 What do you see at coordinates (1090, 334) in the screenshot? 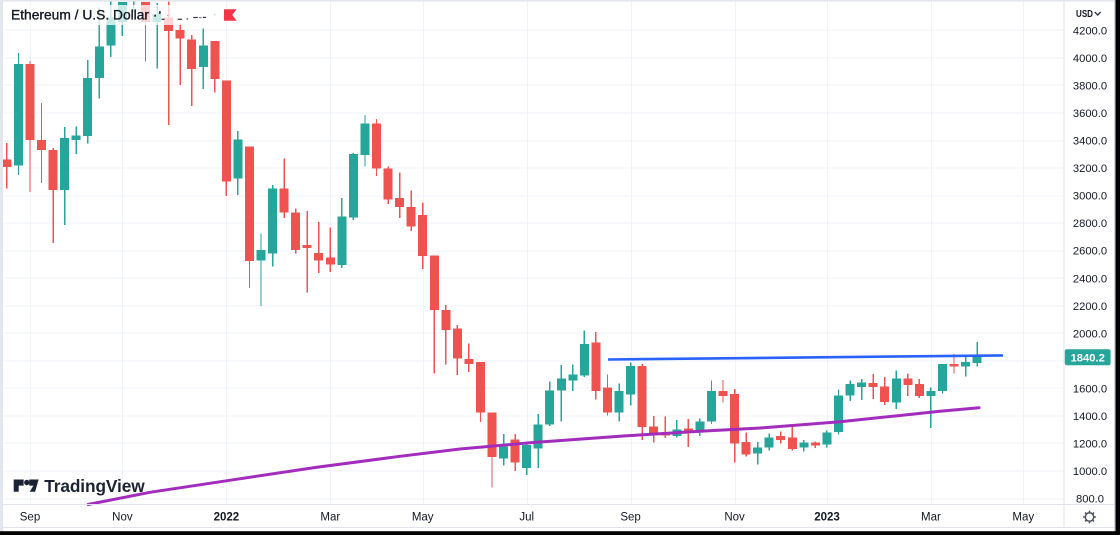
I see `svg-text: 2000.0` at bounding box center [1090, 334].